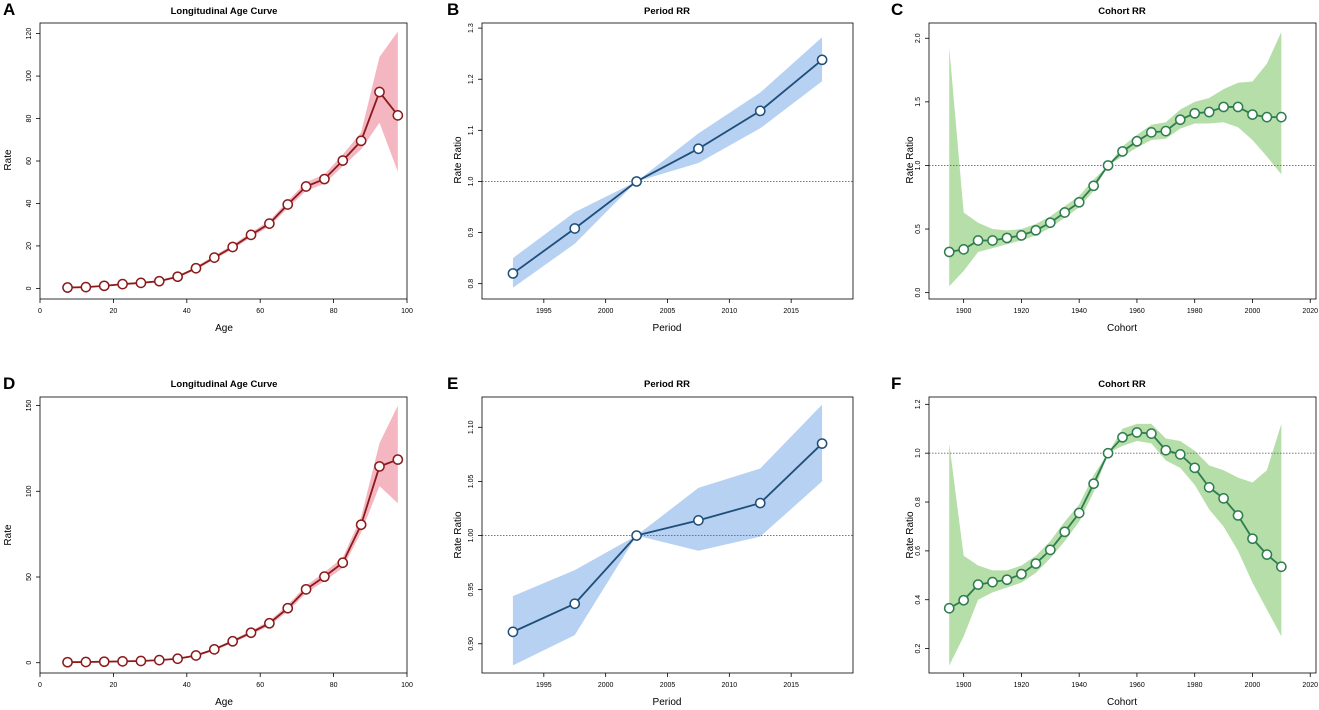  What do you see at coordinates (29, 491) in the screenshot?
I see `y-tick-label: 100` at bounding box center [29, 491].